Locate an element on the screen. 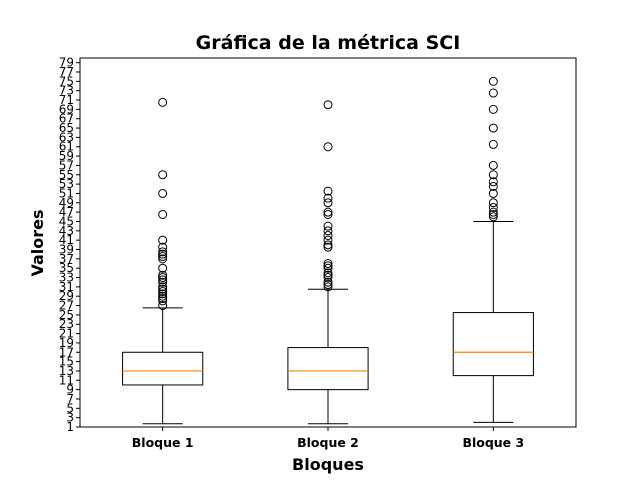 Image resolution: width=640 pixels, height=485 pixels. y-tick-label: 19 is located at coordinates (66, 343).